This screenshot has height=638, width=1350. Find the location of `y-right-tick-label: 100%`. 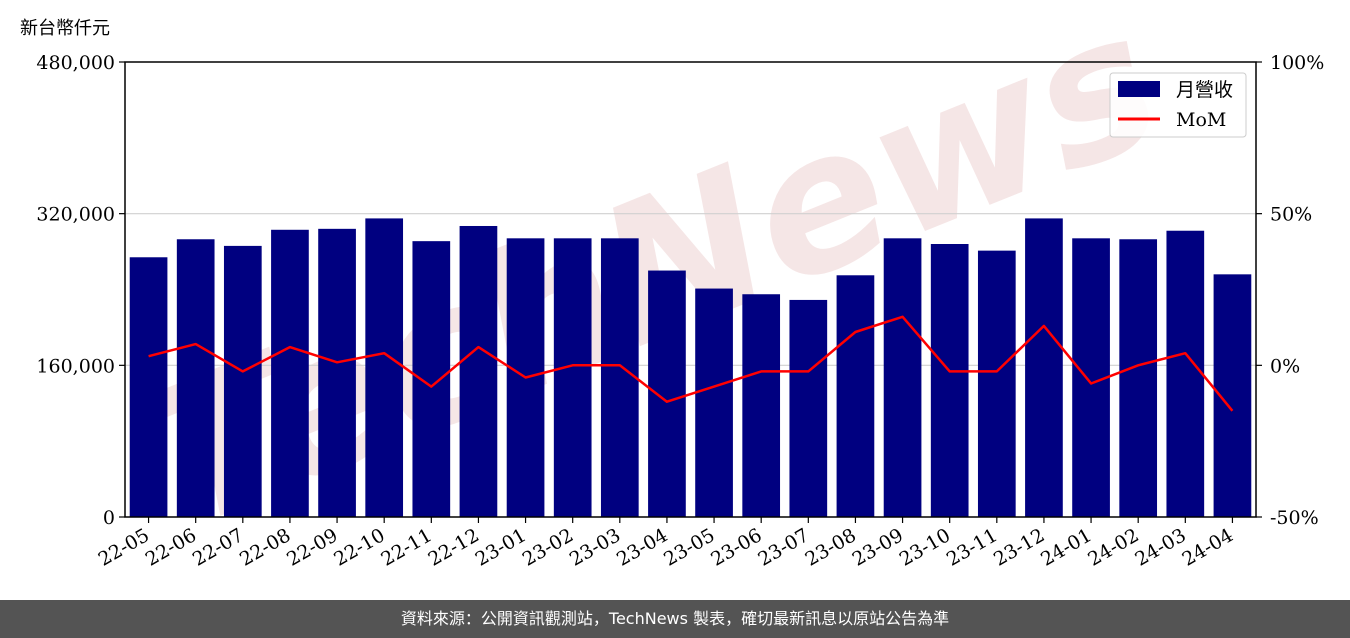

y-right-tick-label: 100% is located at coordinates (1297, 63).